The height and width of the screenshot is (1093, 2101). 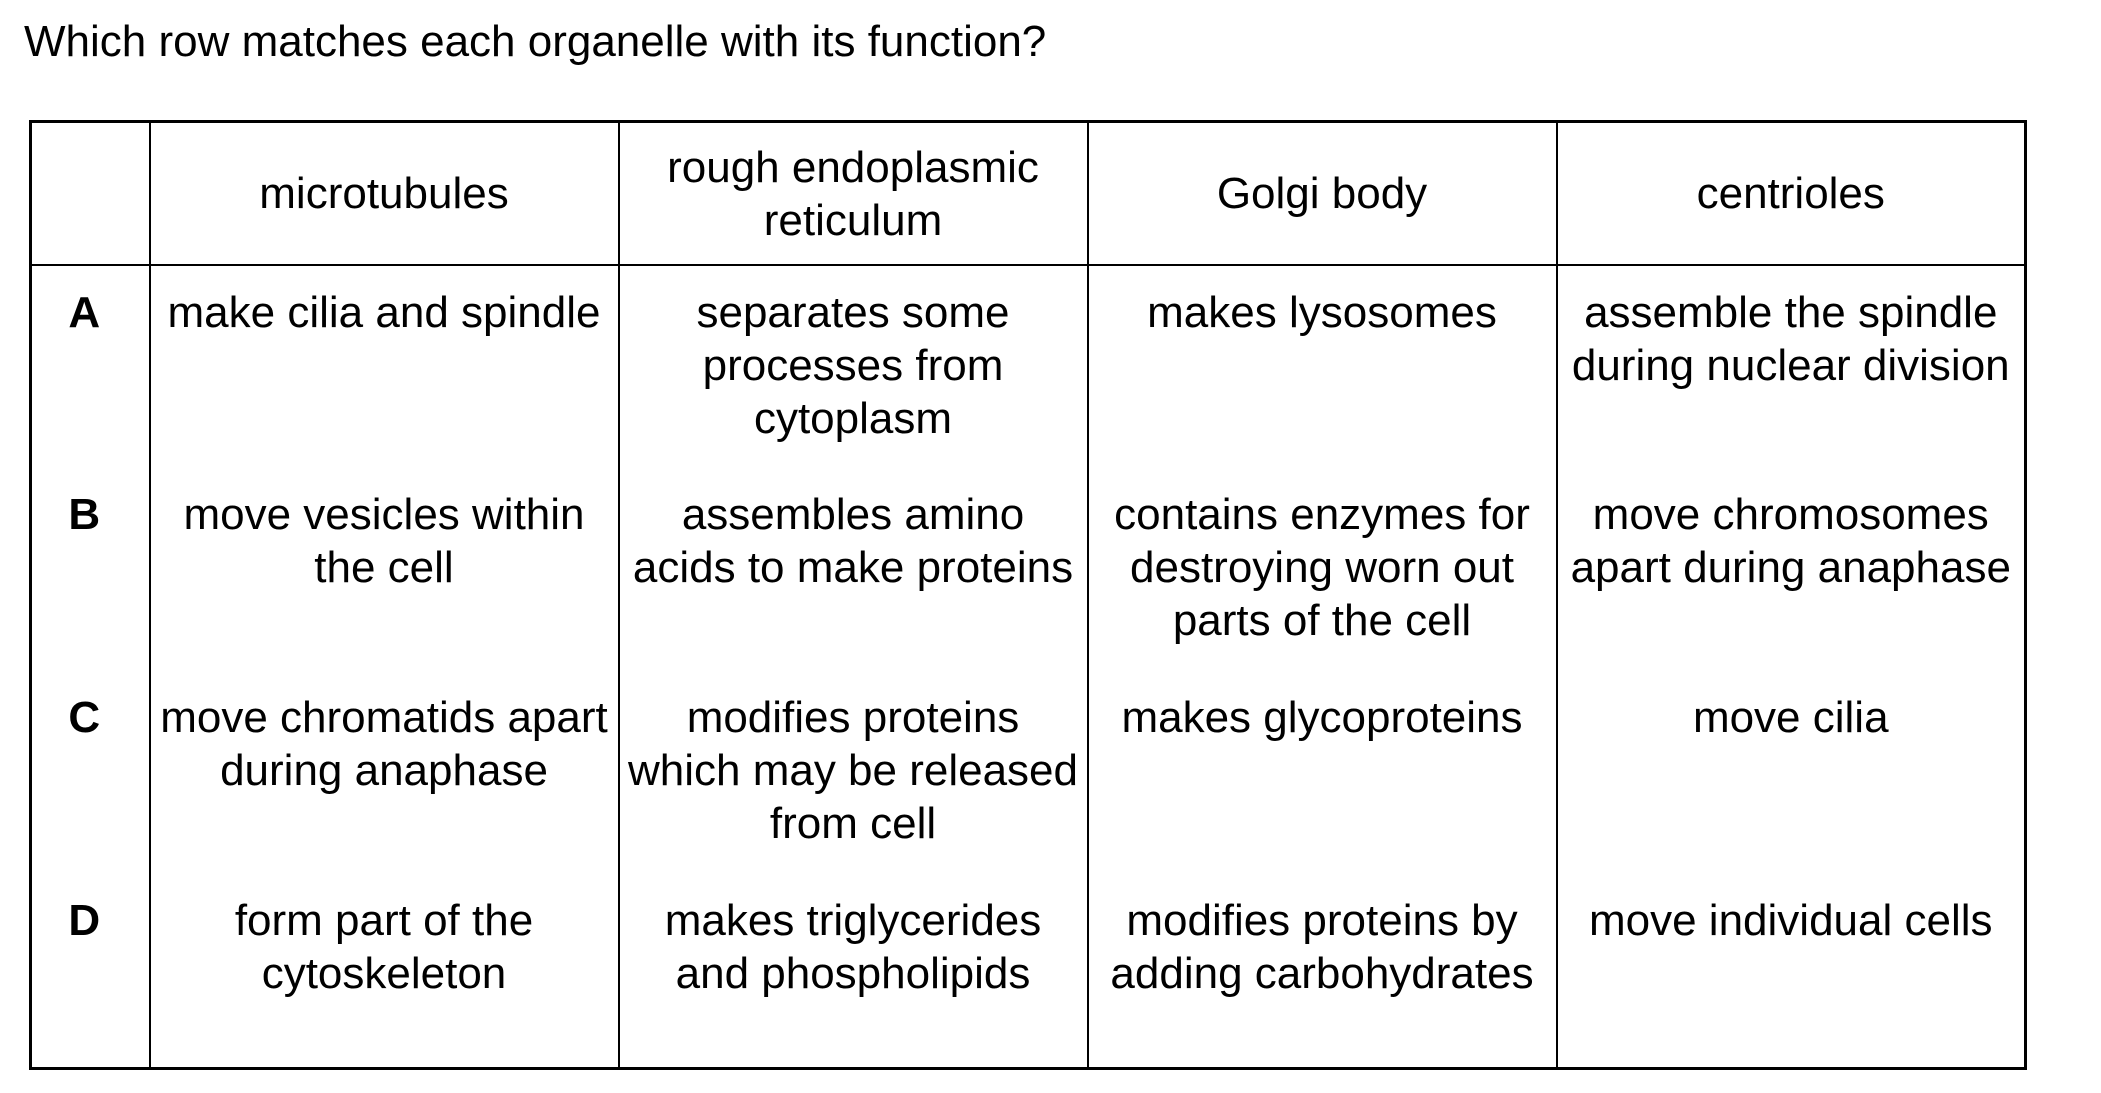 What do you see at coordinates (1322, 193) in the screenshot?
I see `header-golgi-body: Golgi body` at bounding box center [1322, 193].